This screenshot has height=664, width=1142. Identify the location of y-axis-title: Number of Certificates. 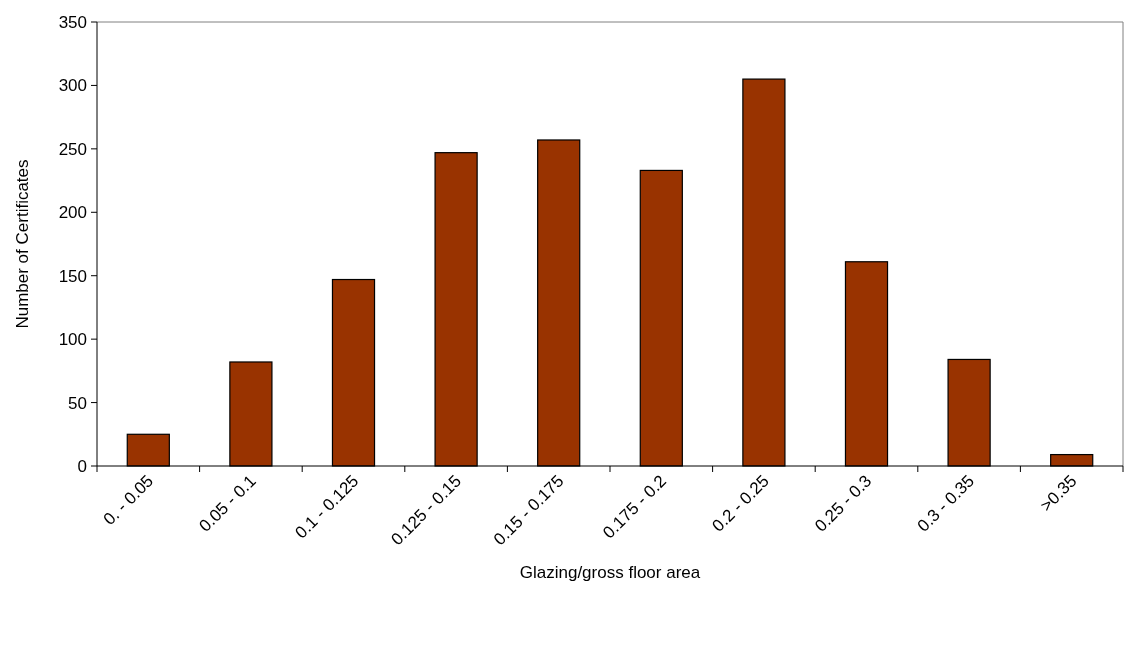
(22, 244).